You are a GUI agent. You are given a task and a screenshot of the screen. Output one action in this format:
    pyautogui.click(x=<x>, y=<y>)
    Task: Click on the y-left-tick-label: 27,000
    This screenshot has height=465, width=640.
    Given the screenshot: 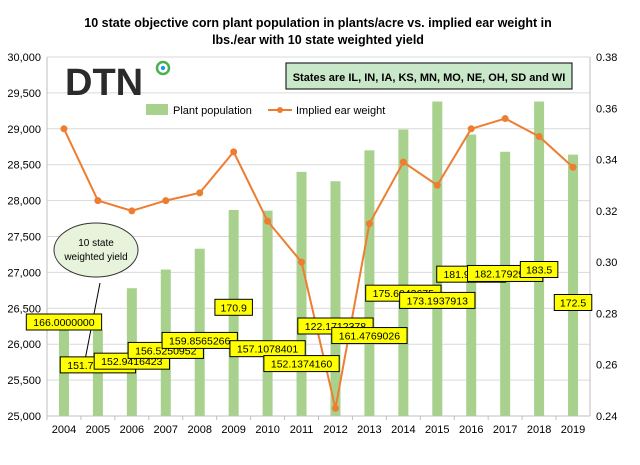 What is the action you would take?
    pyautogui.click(x=24, y=273)
    